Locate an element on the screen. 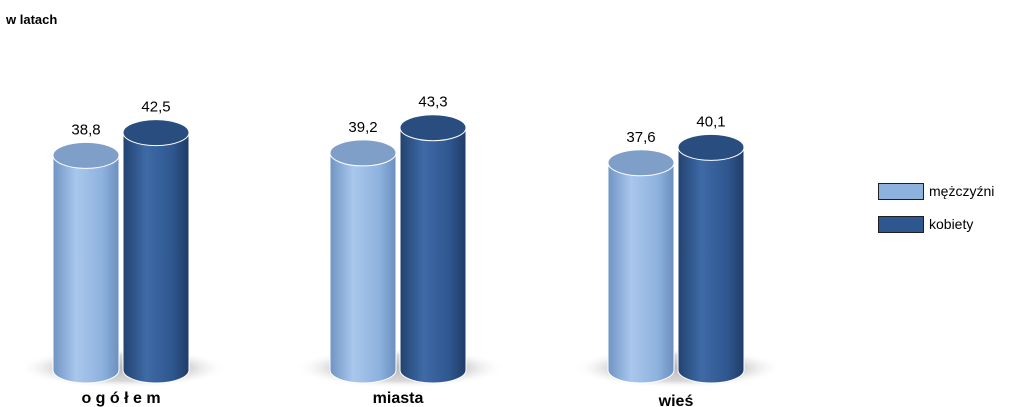 This screenshot has width=1024, height=407. value-label: 39,2 is located at coordinates (362, 127).